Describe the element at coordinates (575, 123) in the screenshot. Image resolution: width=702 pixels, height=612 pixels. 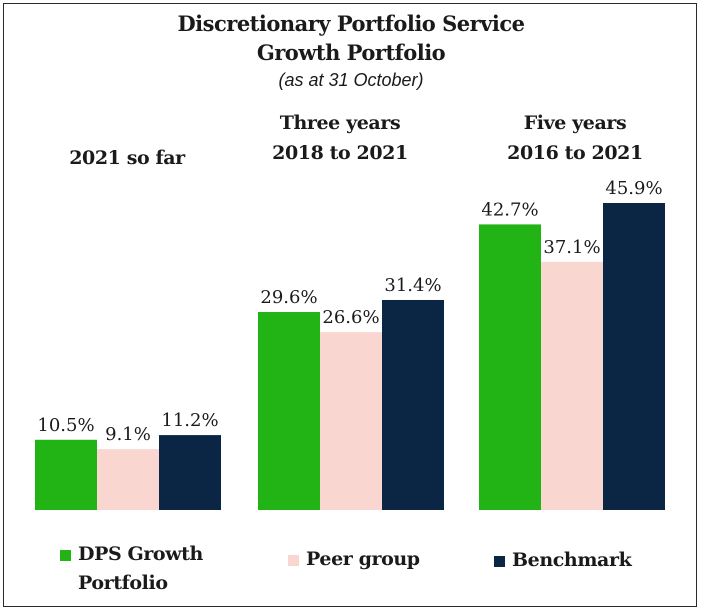
I see `group-label-five-years-line1: Five years` at that location.